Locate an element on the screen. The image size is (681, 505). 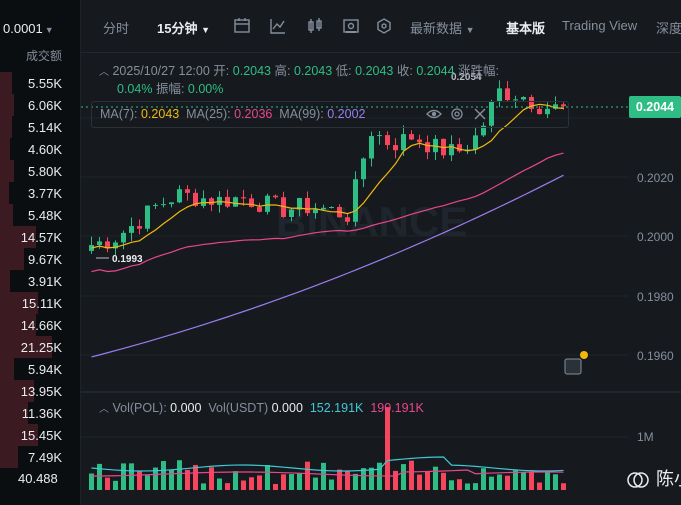
volume-value: 14.66K is located at coordinates (41, 325).